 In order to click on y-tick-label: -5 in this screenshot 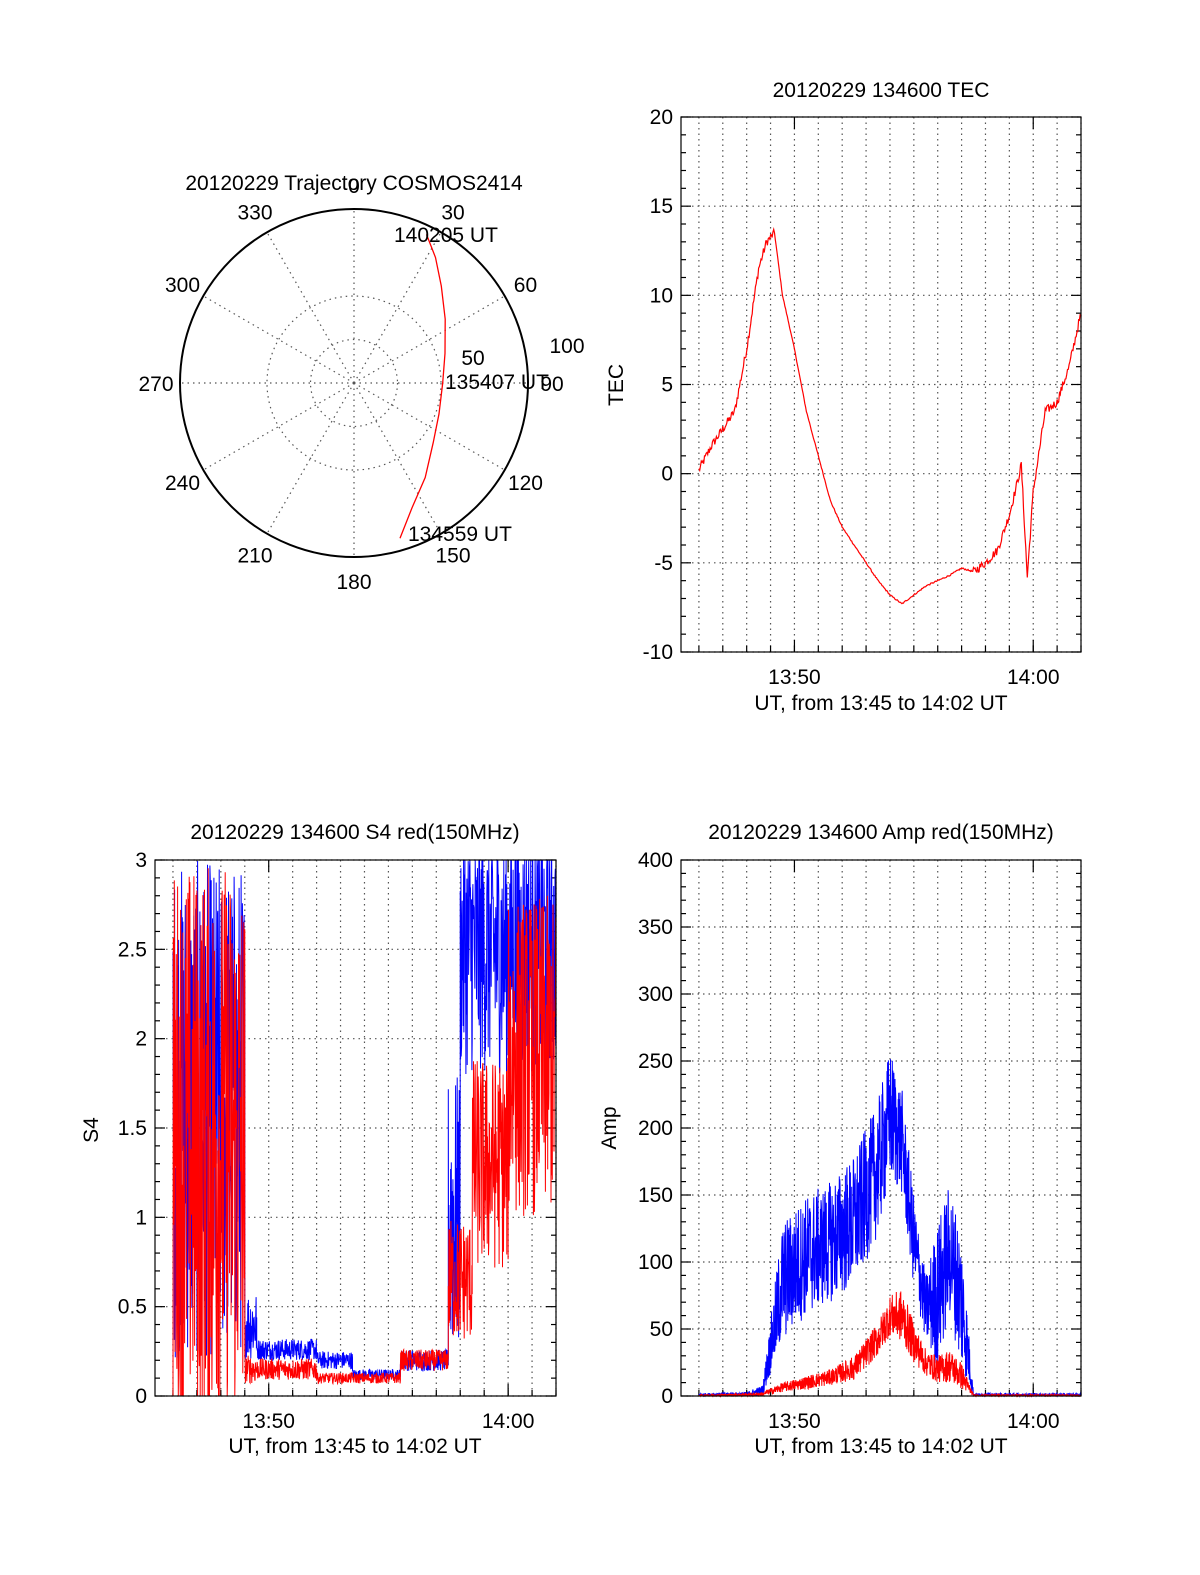, I will do `click(663, 563)`.